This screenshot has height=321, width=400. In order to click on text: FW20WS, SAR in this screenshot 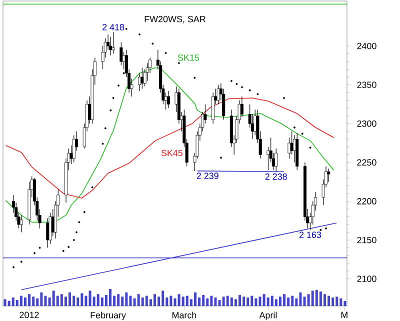, I will do `click(175, 20)`.